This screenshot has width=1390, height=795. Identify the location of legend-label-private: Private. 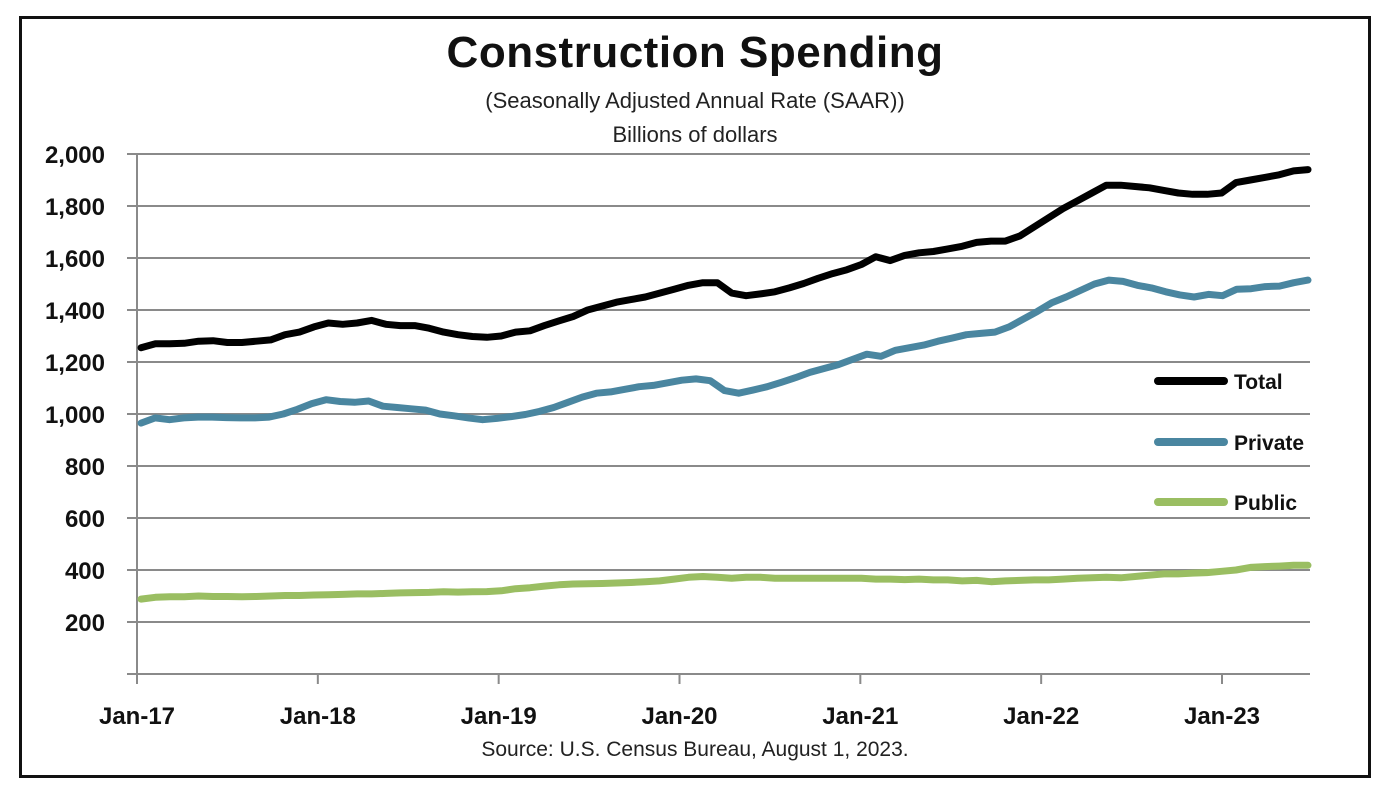
(1269, 443).